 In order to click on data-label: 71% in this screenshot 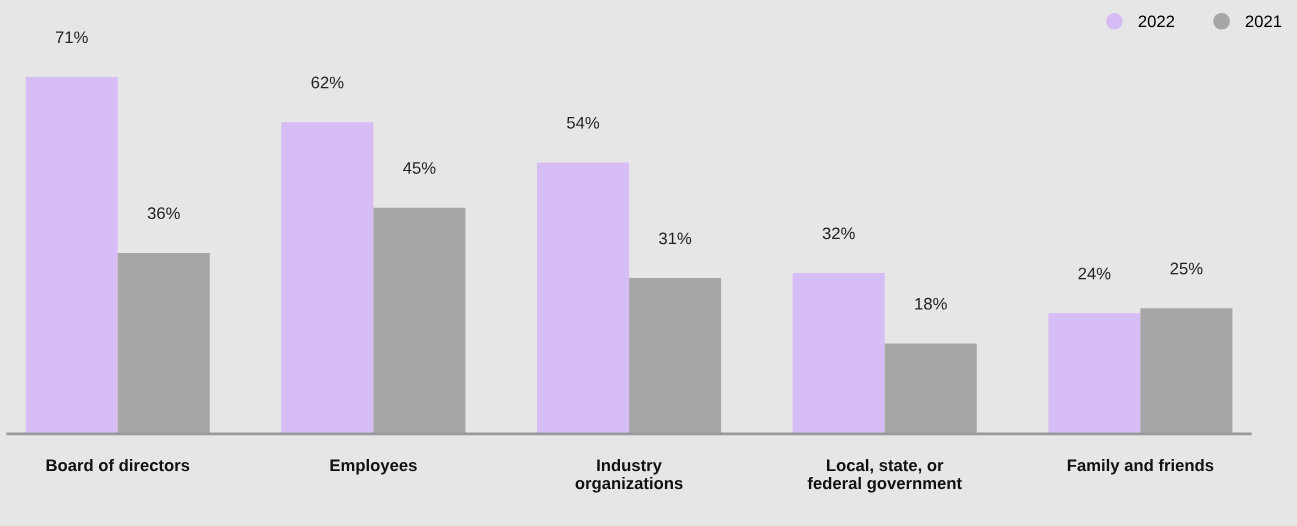, I will do `click(71, 37)`.